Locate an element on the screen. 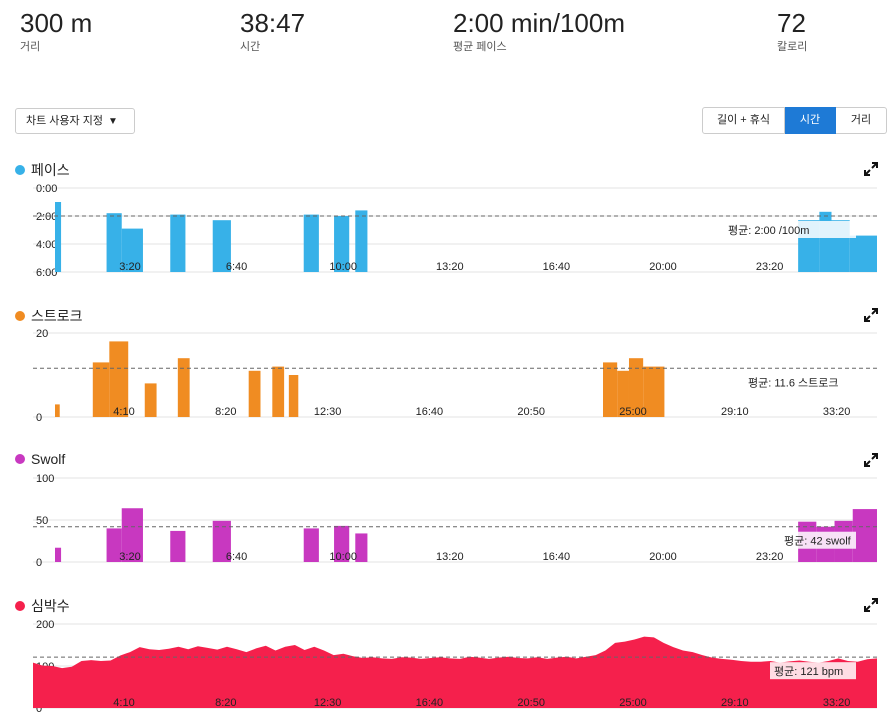 This screenshot has width=889, height=720. summary-value: 2:00 min/100m is located at coordinates (539, 23).